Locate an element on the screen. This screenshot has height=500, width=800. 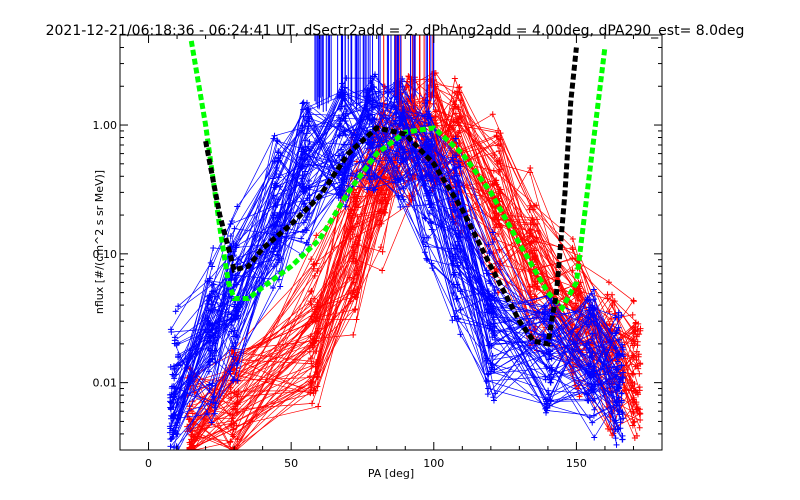
x-tick-label: 50 is located at coordinates (291, 463).